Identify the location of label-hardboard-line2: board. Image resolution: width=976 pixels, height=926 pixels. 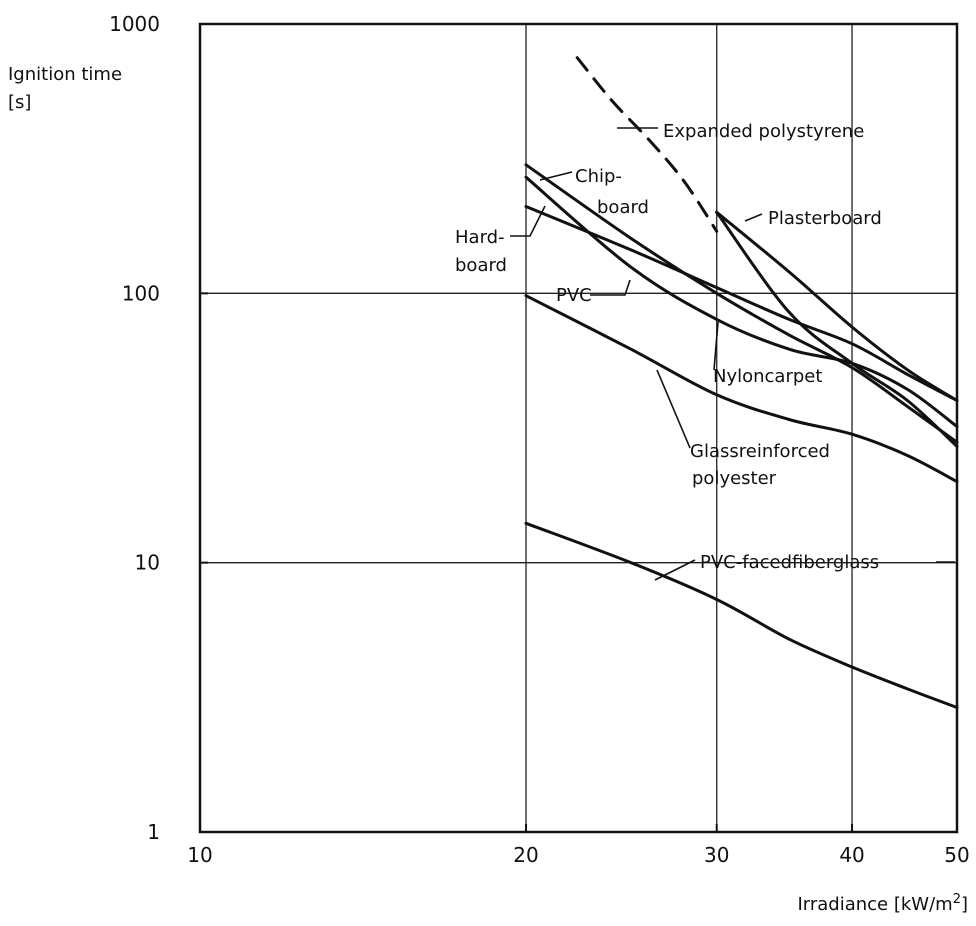
(481, 265).